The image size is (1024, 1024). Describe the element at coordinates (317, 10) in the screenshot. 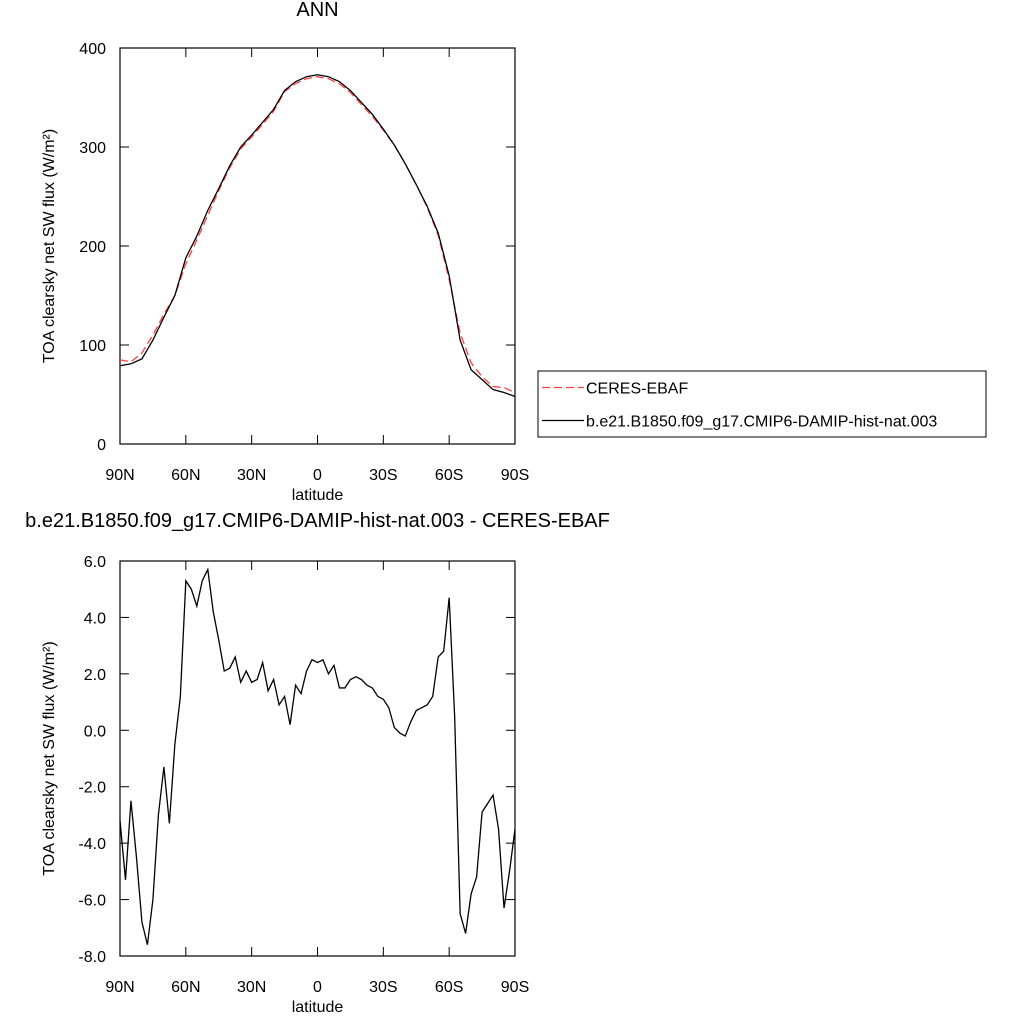

I see `chart-title: ANN` at that location.